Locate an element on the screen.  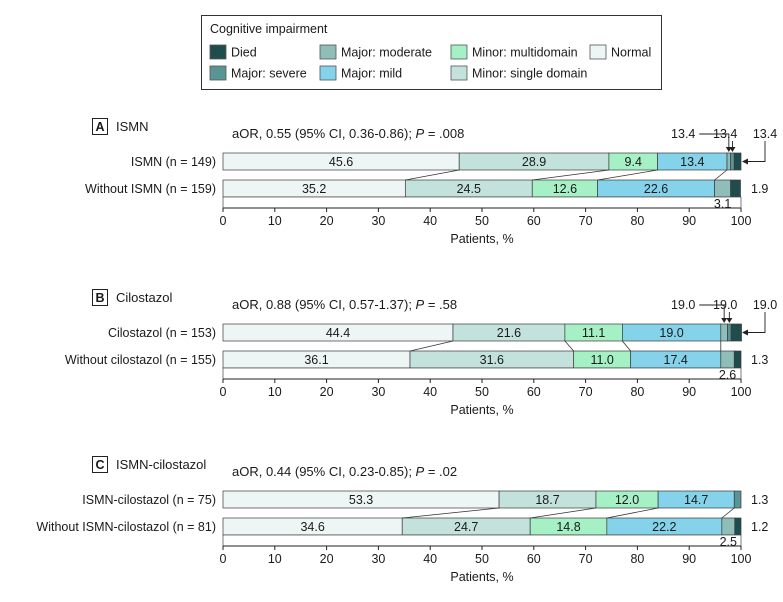
panel-title: ISMN is located at coordinates (132, 126).